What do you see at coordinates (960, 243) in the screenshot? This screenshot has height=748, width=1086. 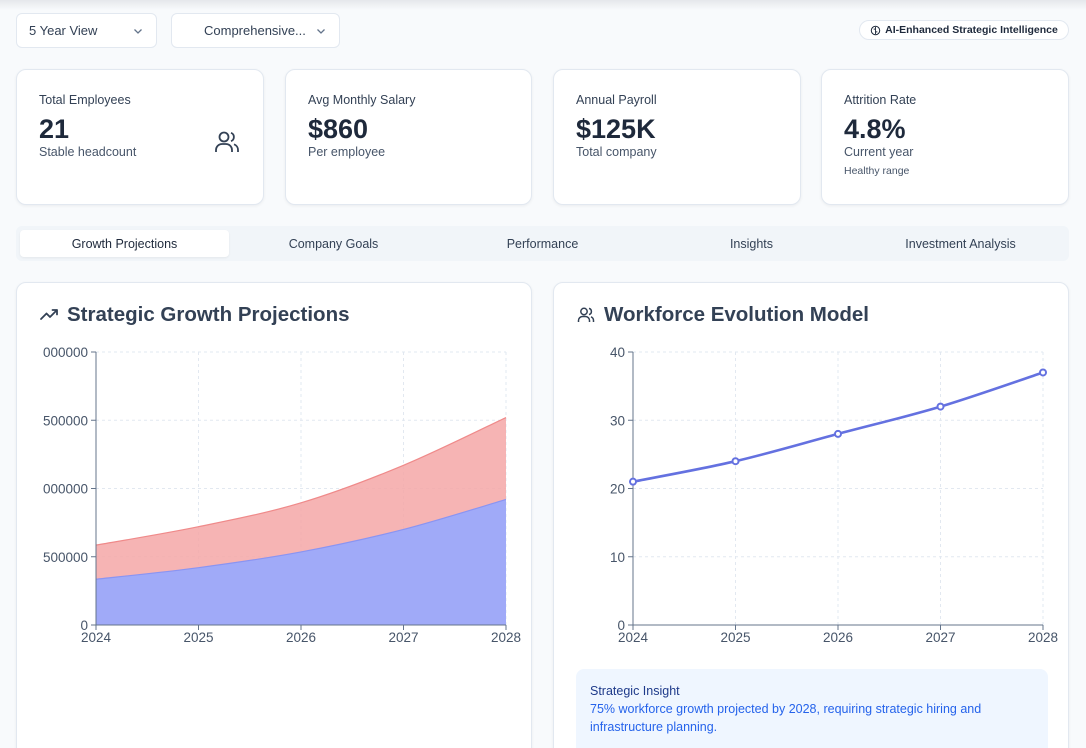 I see `tab-investment-analysis: Investment Analysis` at bounding box center [960, 243].